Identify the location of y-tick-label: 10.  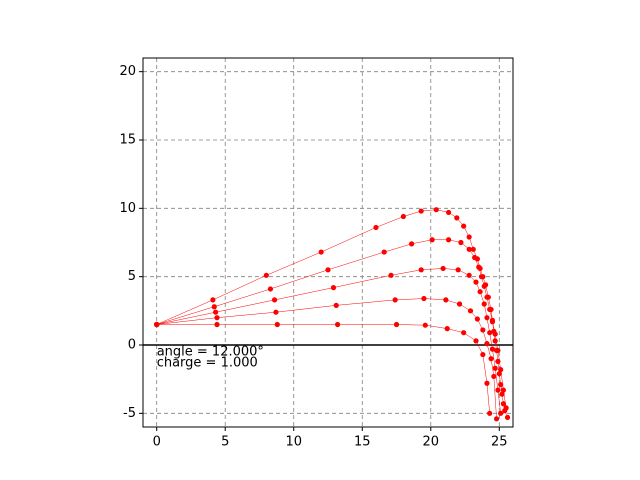
(127, 208).